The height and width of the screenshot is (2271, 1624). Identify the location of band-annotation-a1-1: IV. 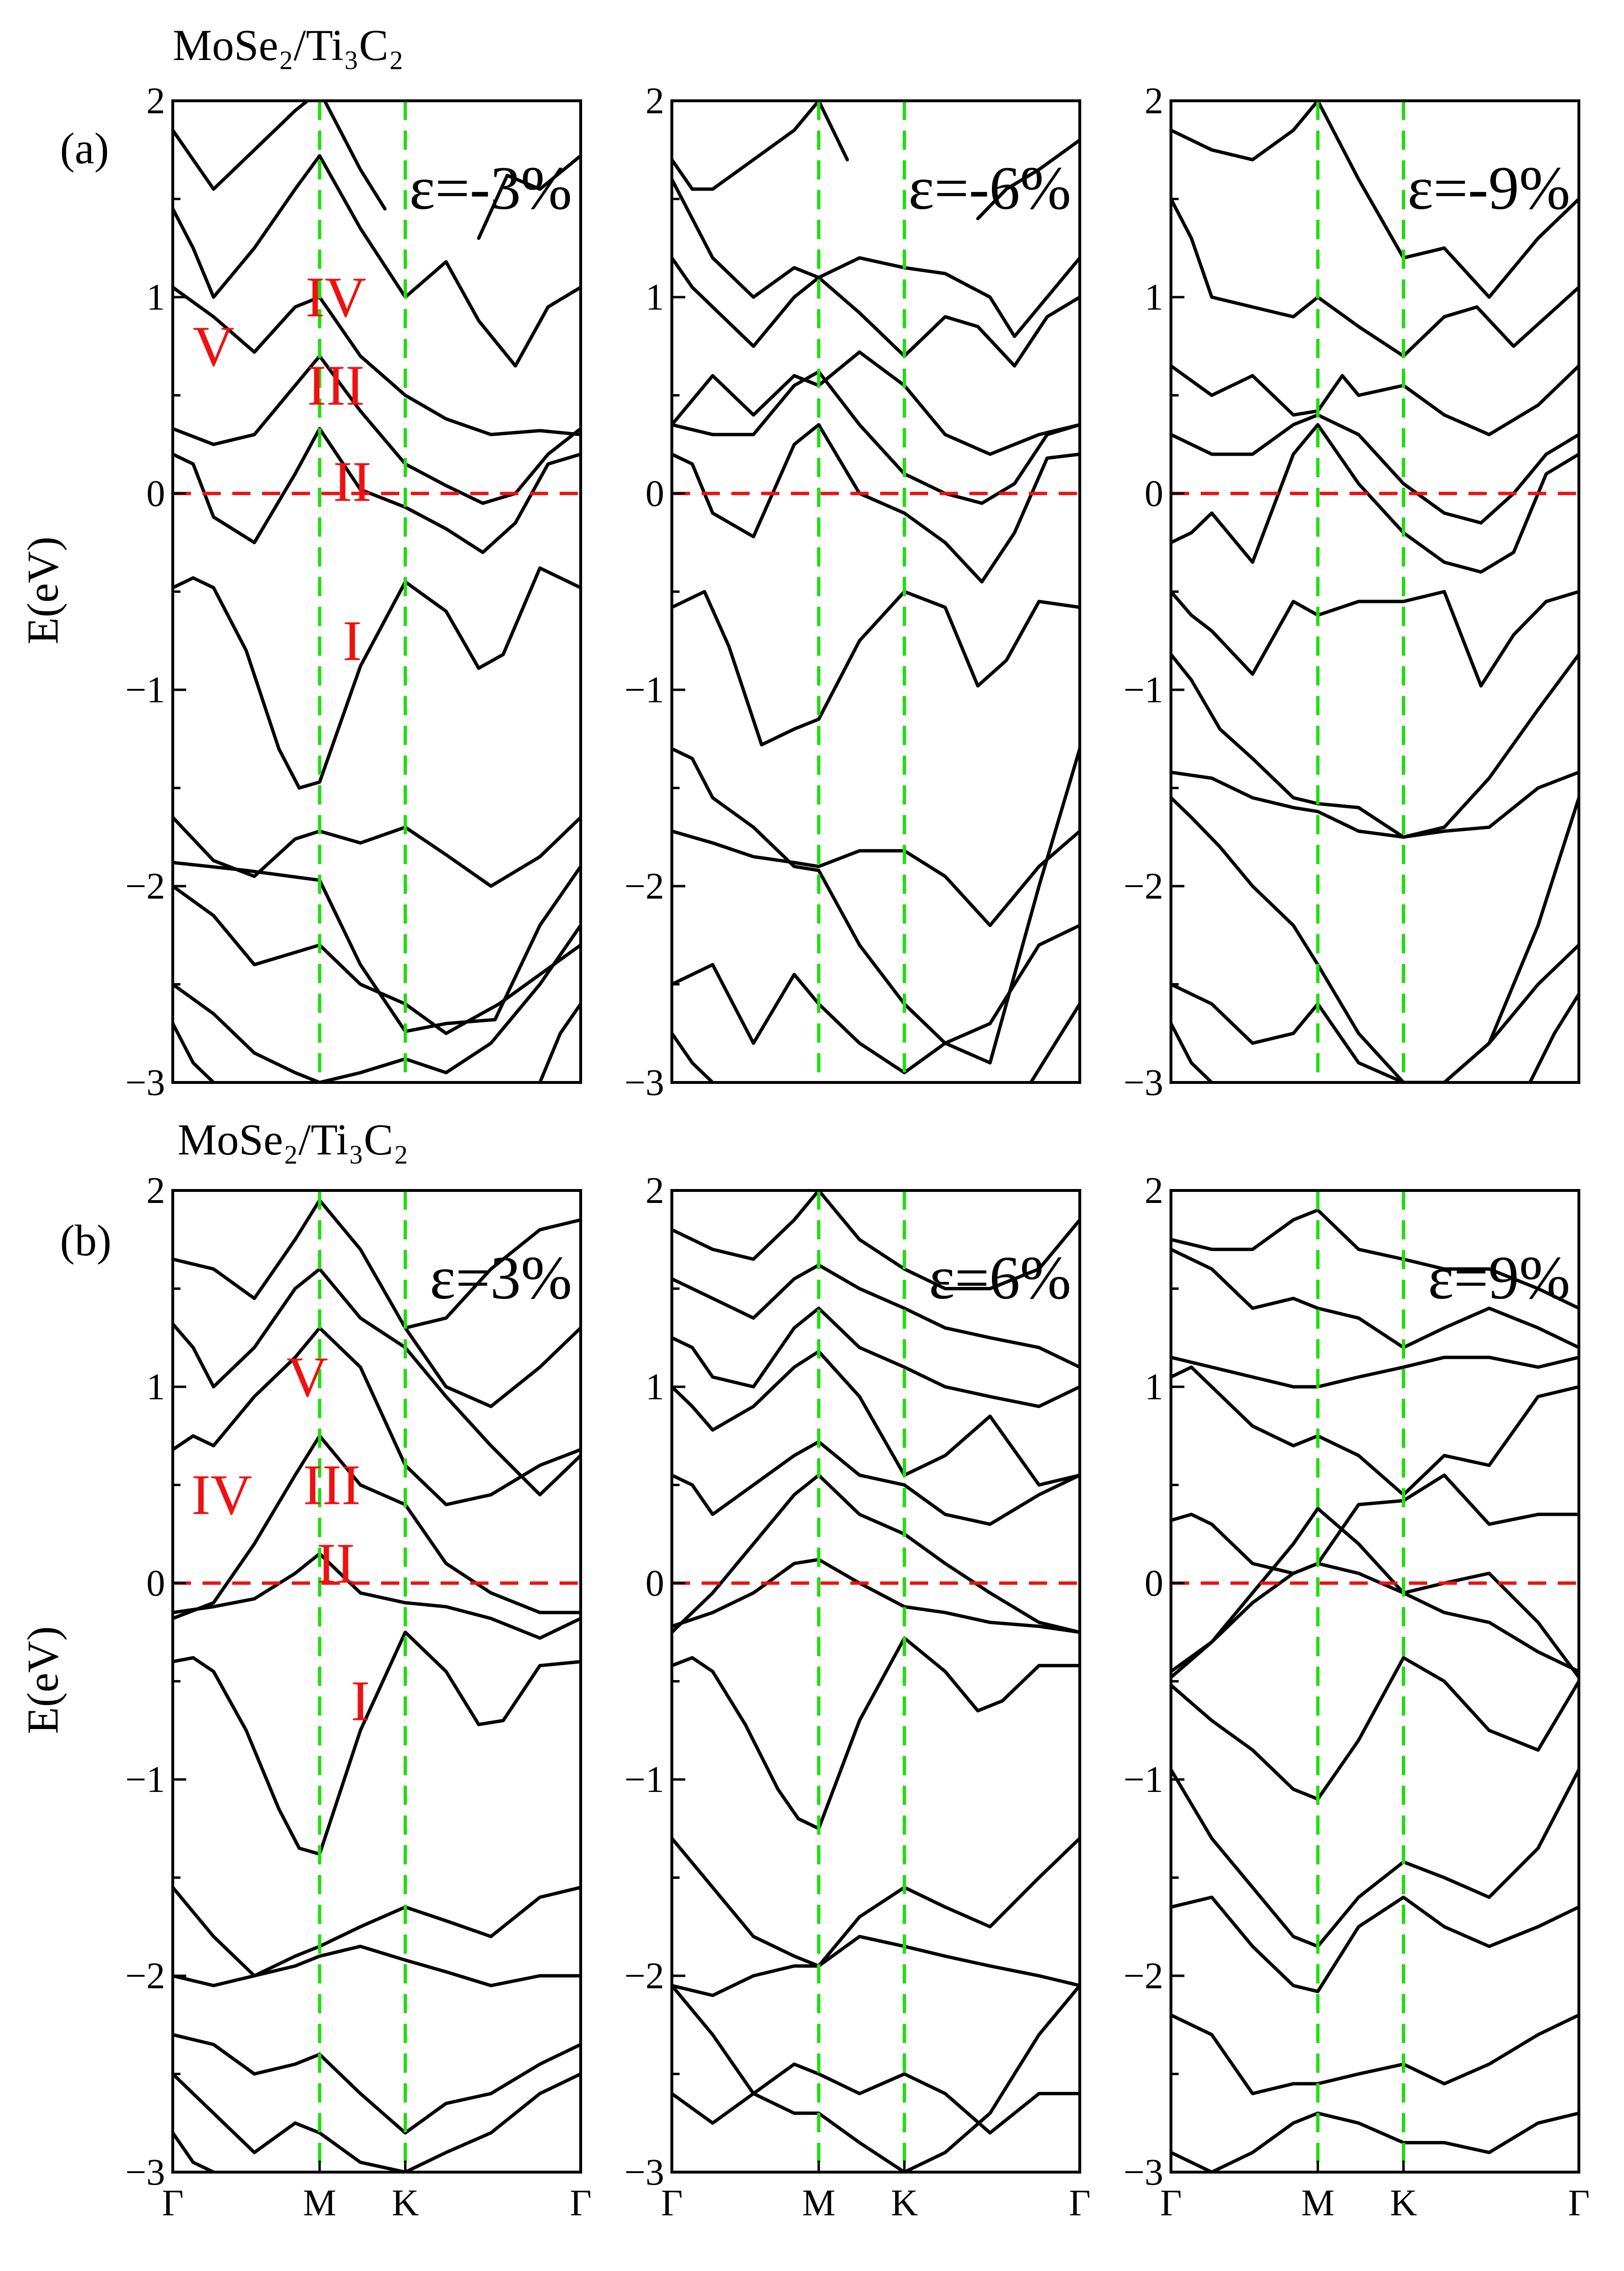
(337, 297).